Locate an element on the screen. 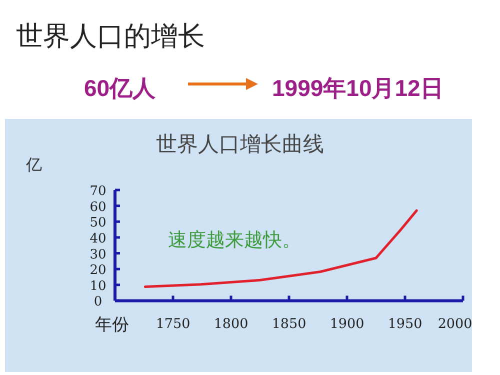 The image size is (500, 375). text: 1999年10月12日 is located at coordinates (358, 88).